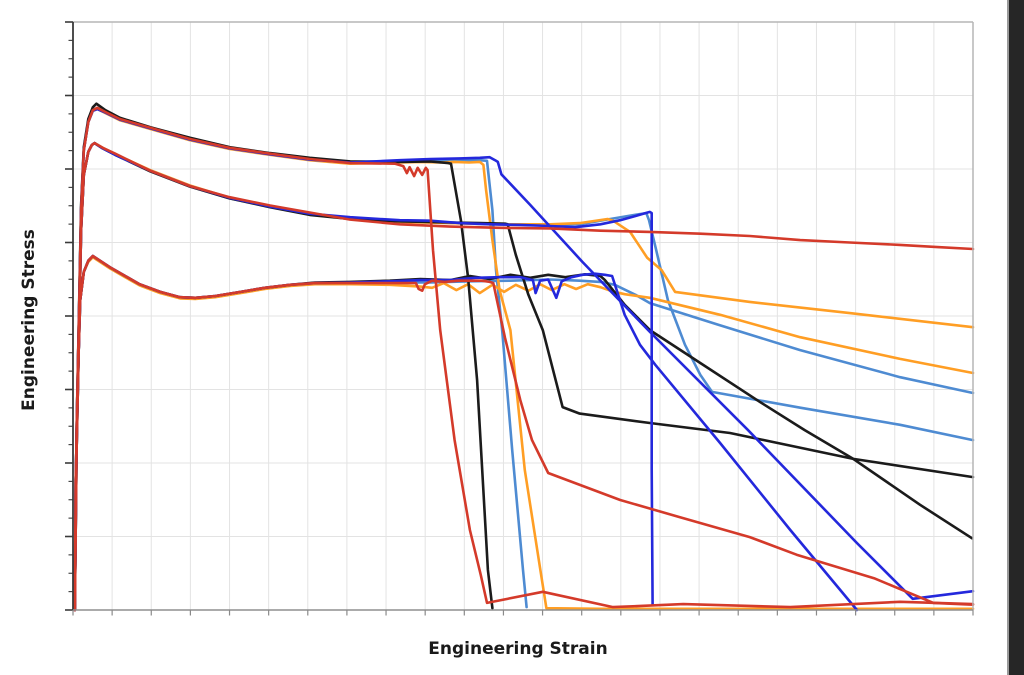 This screenshot has height=675, width=1024. What do you see at coordinates (1016, 337) in the screenshot?
I see `screen-edge-strip` at bounding box center [1016, 337].